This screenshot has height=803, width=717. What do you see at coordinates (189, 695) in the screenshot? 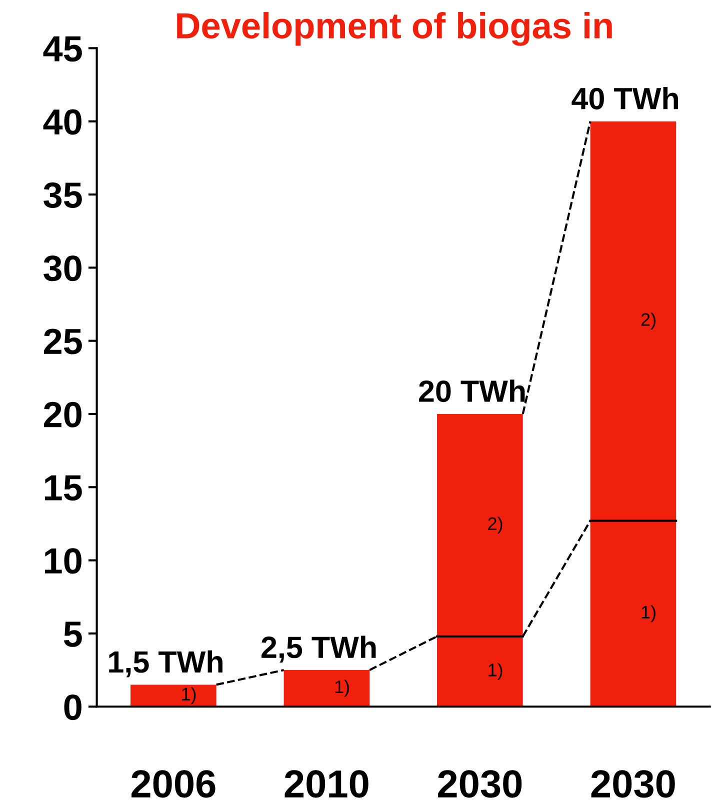
I see `series-label: 1)` at bounding box center [189, 695].